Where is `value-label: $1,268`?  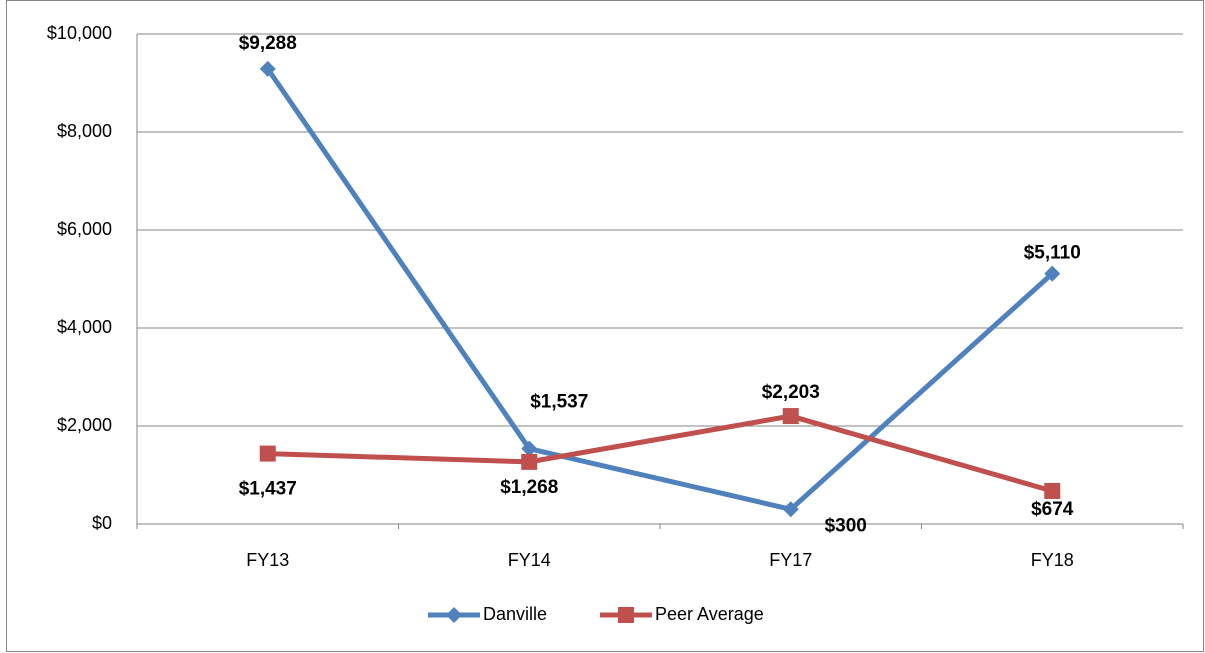
value-label: $1,268 is located at coordinates (529, 487).